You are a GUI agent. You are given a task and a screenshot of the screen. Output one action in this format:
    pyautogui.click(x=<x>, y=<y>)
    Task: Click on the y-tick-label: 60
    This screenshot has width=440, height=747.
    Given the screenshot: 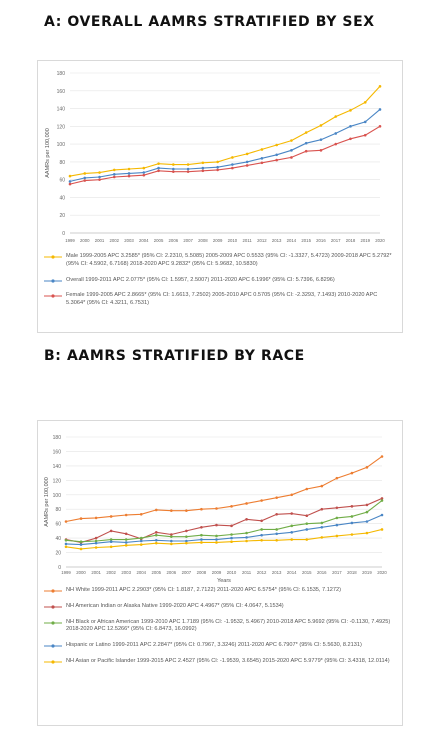 What is the action you would take?
    pyautogui.click(x=58, y=525)
    